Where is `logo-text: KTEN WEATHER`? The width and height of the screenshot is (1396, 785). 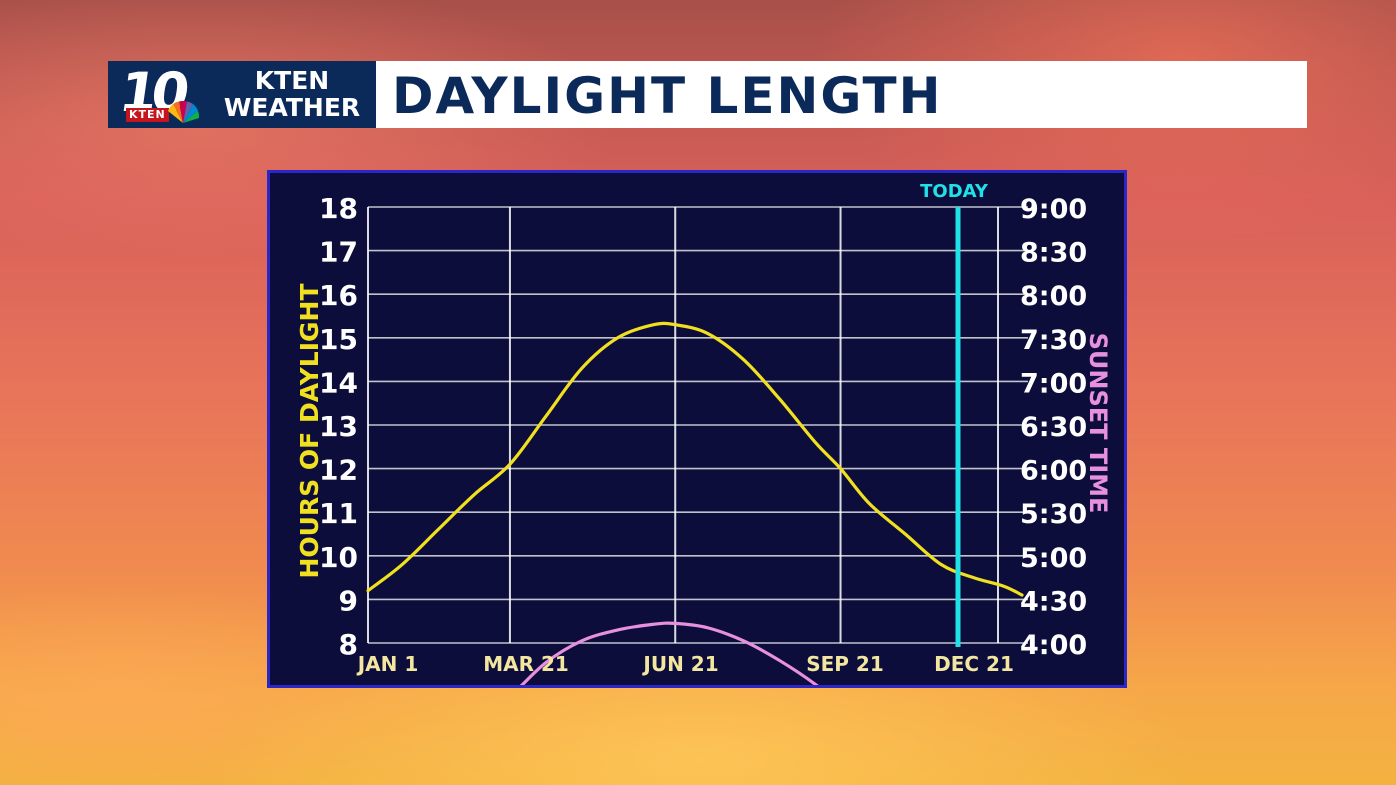
logo-text: KTEN WEATHER is located at coordinates (292, 94).